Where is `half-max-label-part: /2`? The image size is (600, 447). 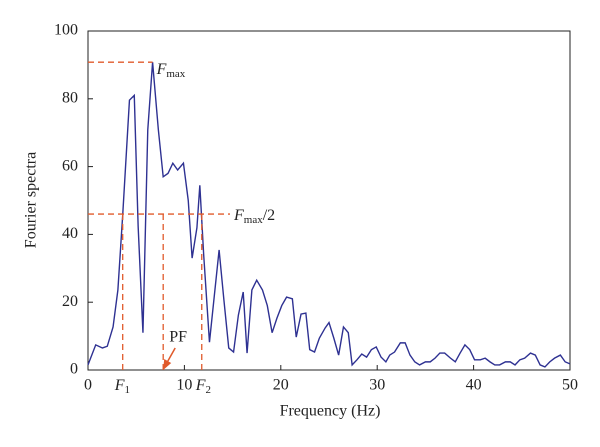 half-max-label-part: /2 is located at coordinates (269, 215).